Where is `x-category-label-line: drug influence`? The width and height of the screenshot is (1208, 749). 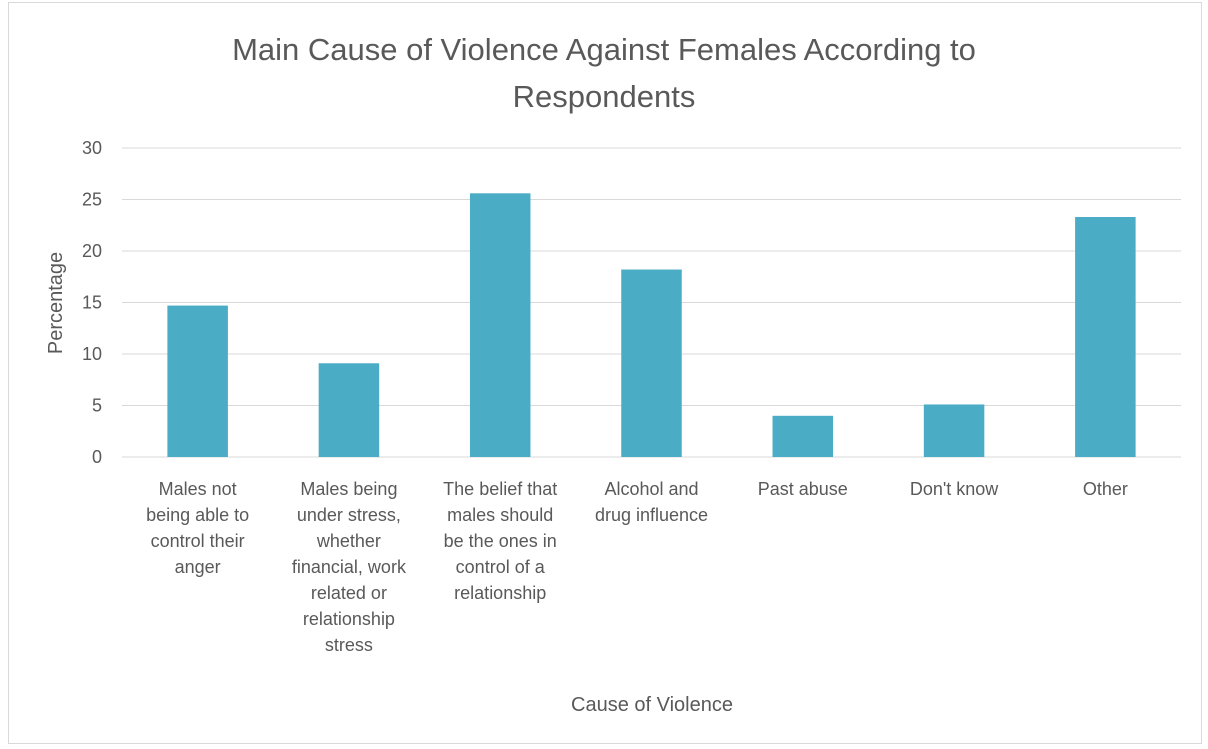 x-category-label-line: drug influence is located at coordinates (651, 515).